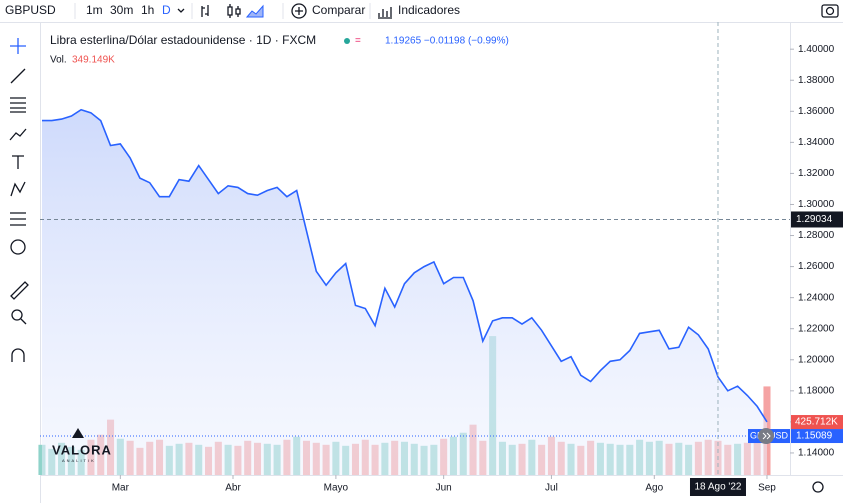 This screenshot has height=503, width=843. What do you see at coordinates (254, 11) in the screenshot?
I see `area-icon` at bounding box center [254, 11].